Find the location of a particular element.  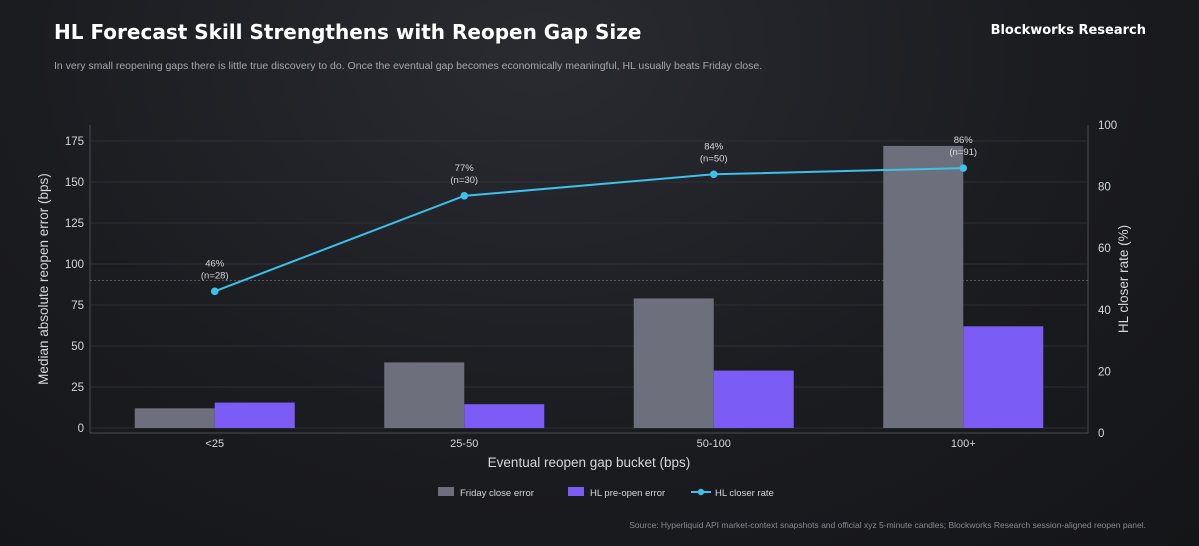

y-tick-label: 0 is located at coordinates (81, 429).